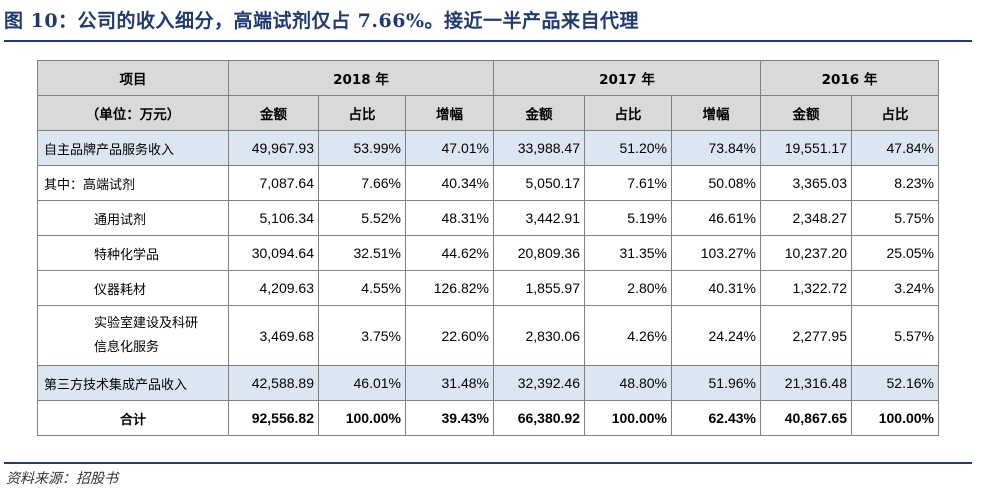 The image size is (984, 501). Describe the element at coordinates (273, 383) in the screenshot. I see `cell: 42,588.89` at that location.